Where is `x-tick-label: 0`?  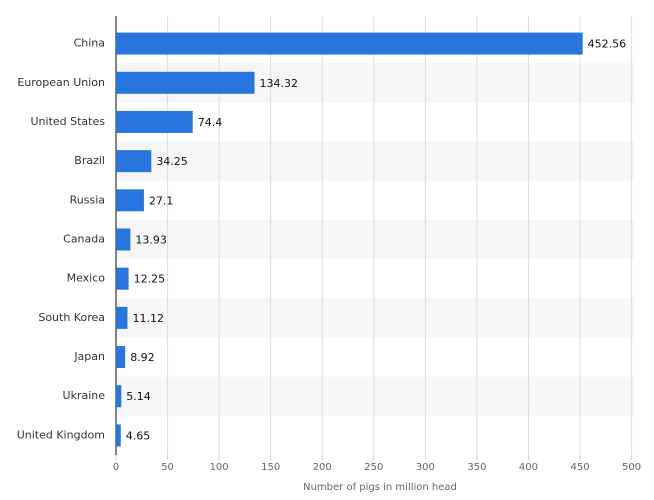
x-tick-label: 0 is located at coordinates (116, 467).